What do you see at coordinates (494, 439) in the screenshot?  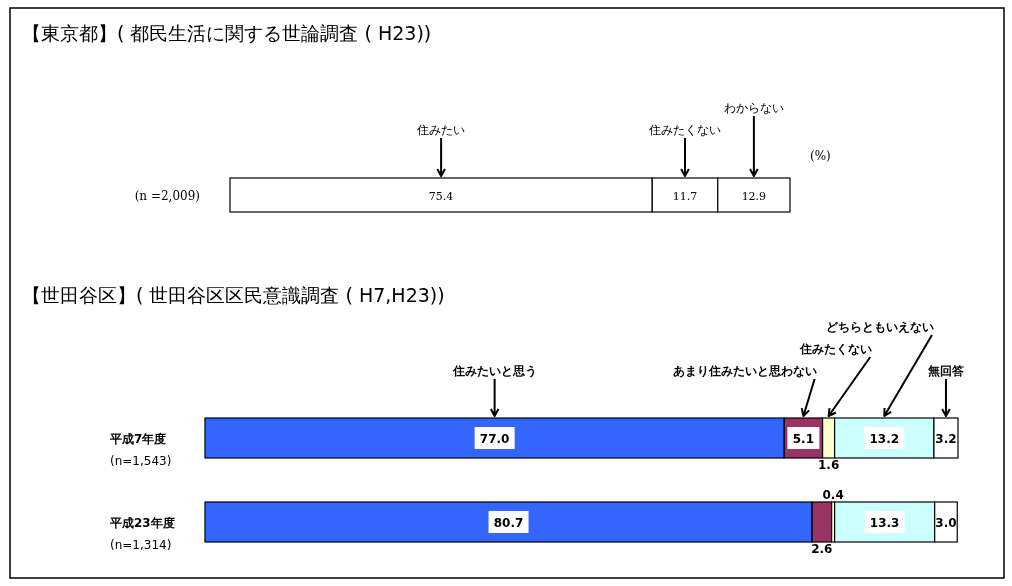 I see `data-label: 77.0` at bounding box center [494, 439].